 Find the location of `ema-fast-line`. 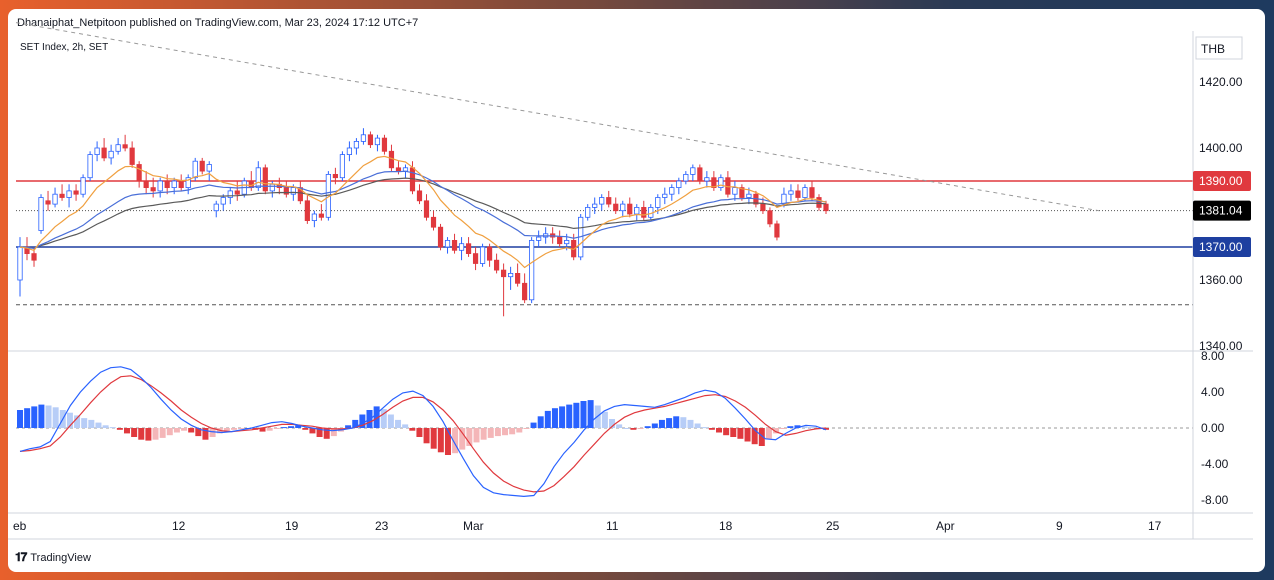

ema-fast-line is located at coordinates (423, 212).